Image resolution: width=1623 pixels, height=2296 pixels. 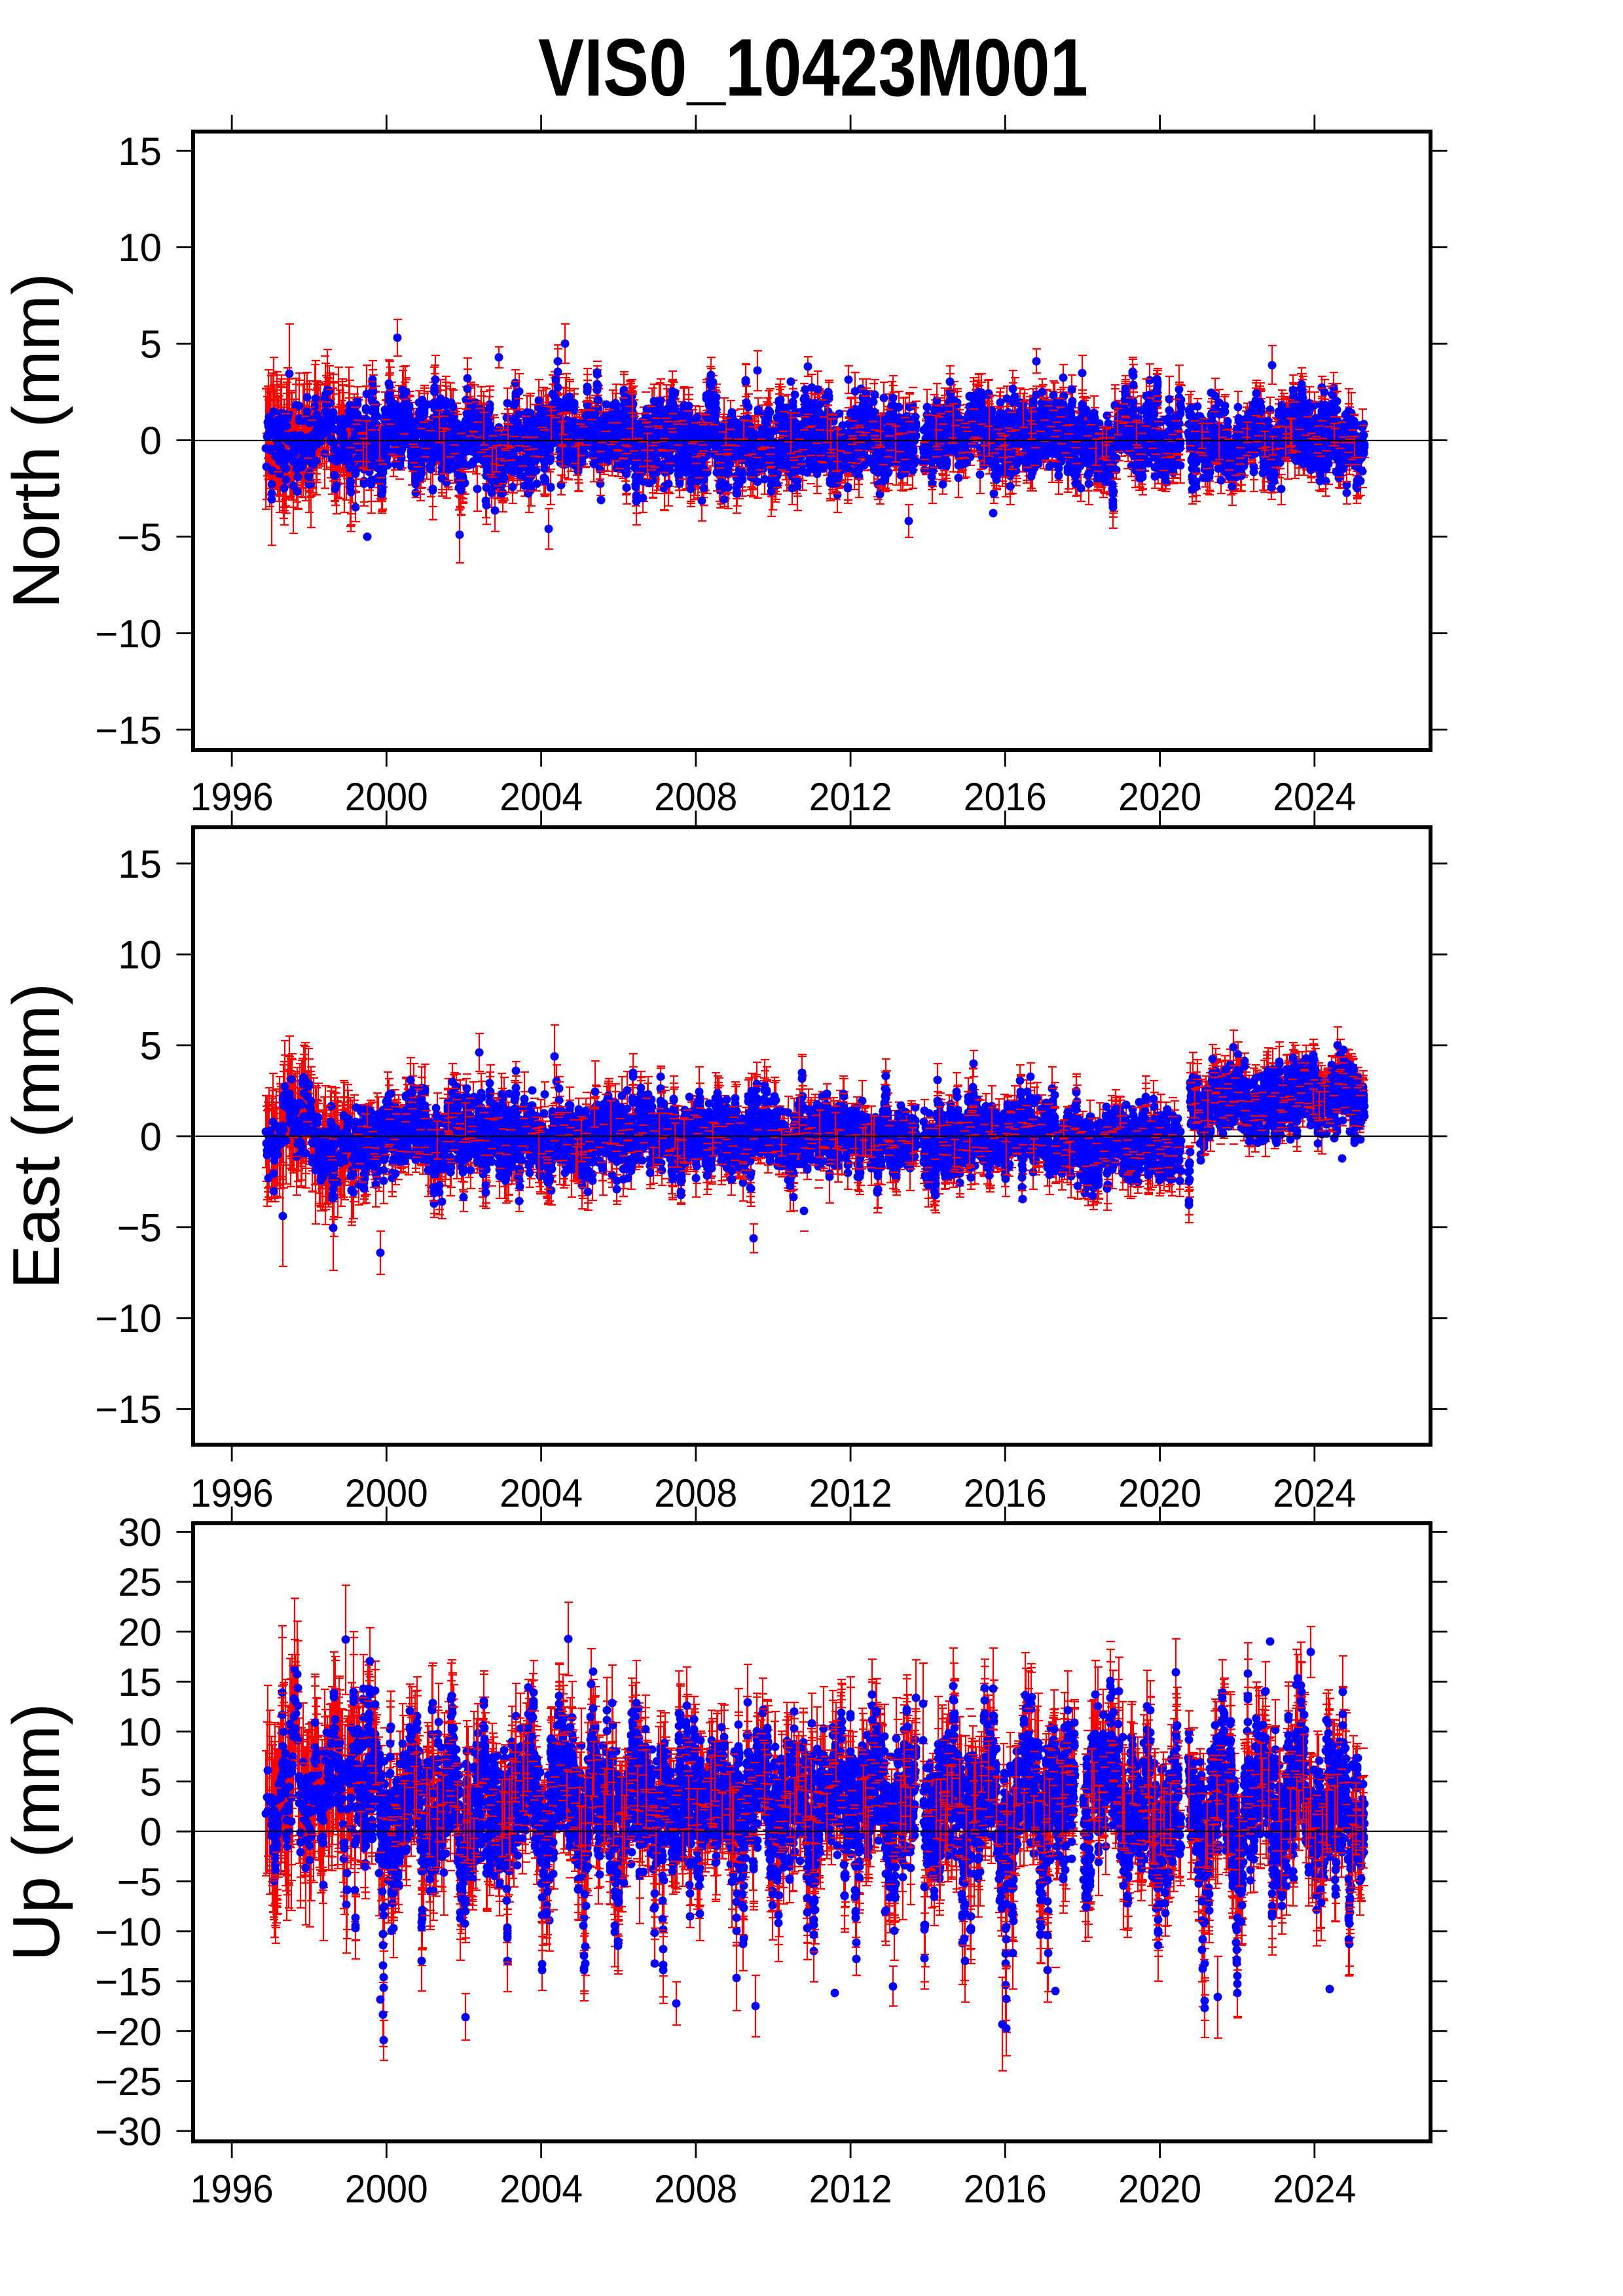 I want to click on svg-text: East (mm), so click(x=36, y=1136).